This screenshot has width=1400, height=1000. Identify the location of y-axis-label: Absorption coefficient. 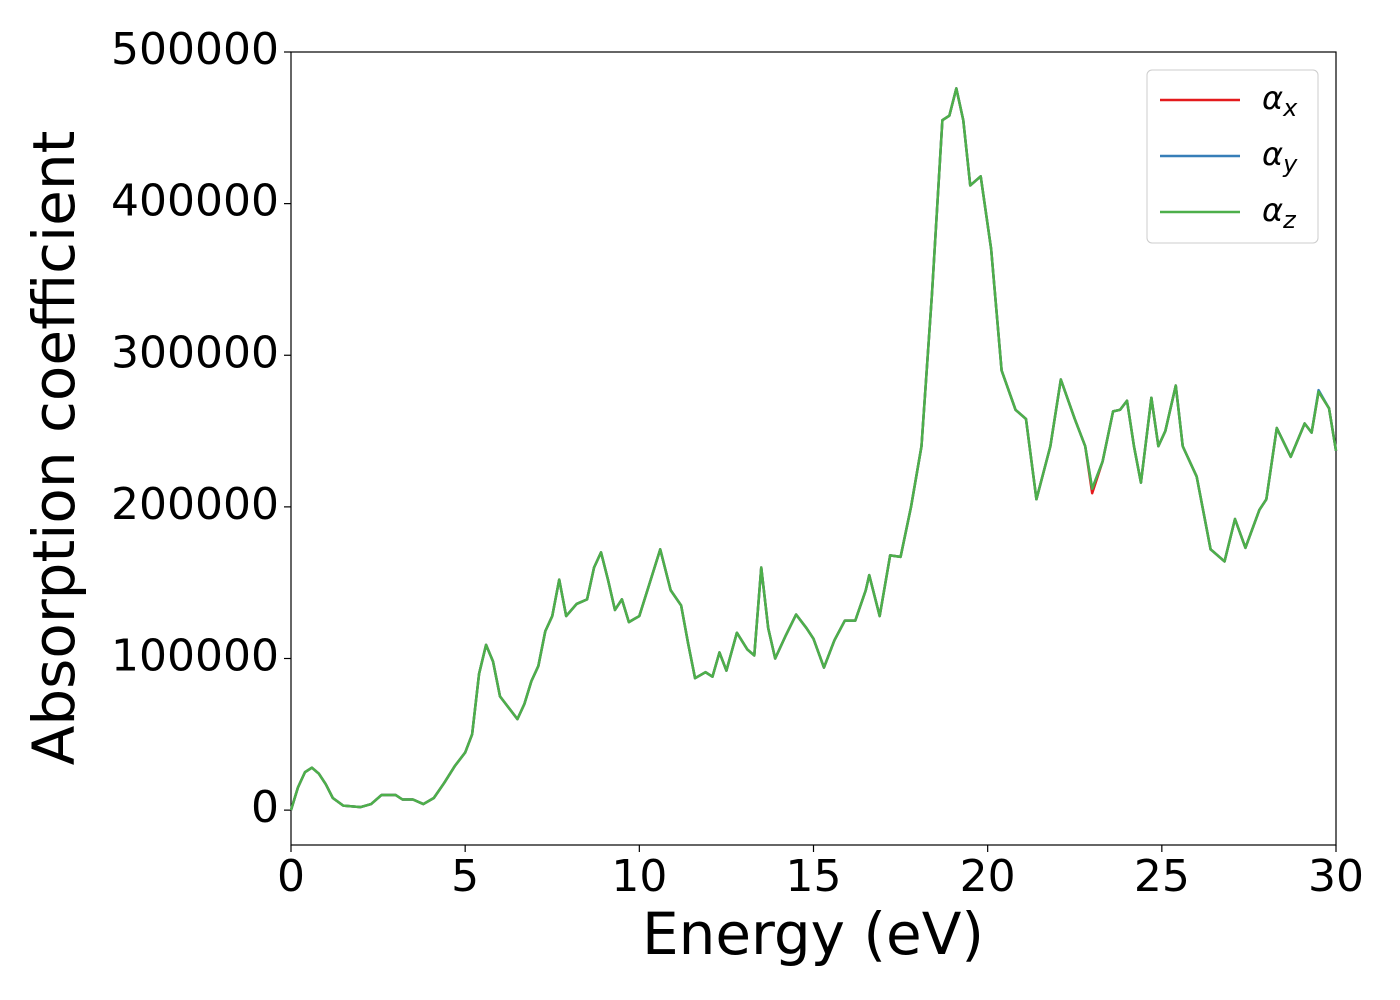
(54, 448).